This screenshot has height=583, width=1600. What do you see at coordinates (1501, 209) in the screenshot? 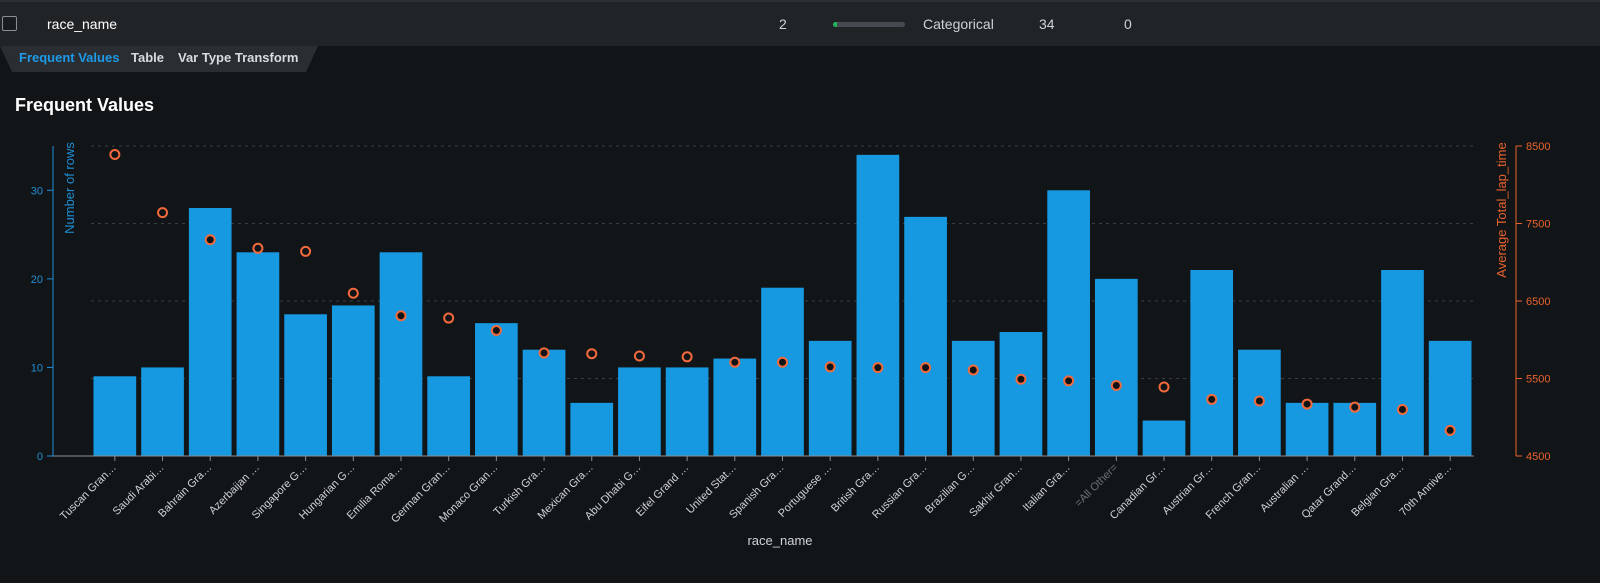
I see `y2-axis-label: Average Total_lap_time` at bounding box center [1501, 209].